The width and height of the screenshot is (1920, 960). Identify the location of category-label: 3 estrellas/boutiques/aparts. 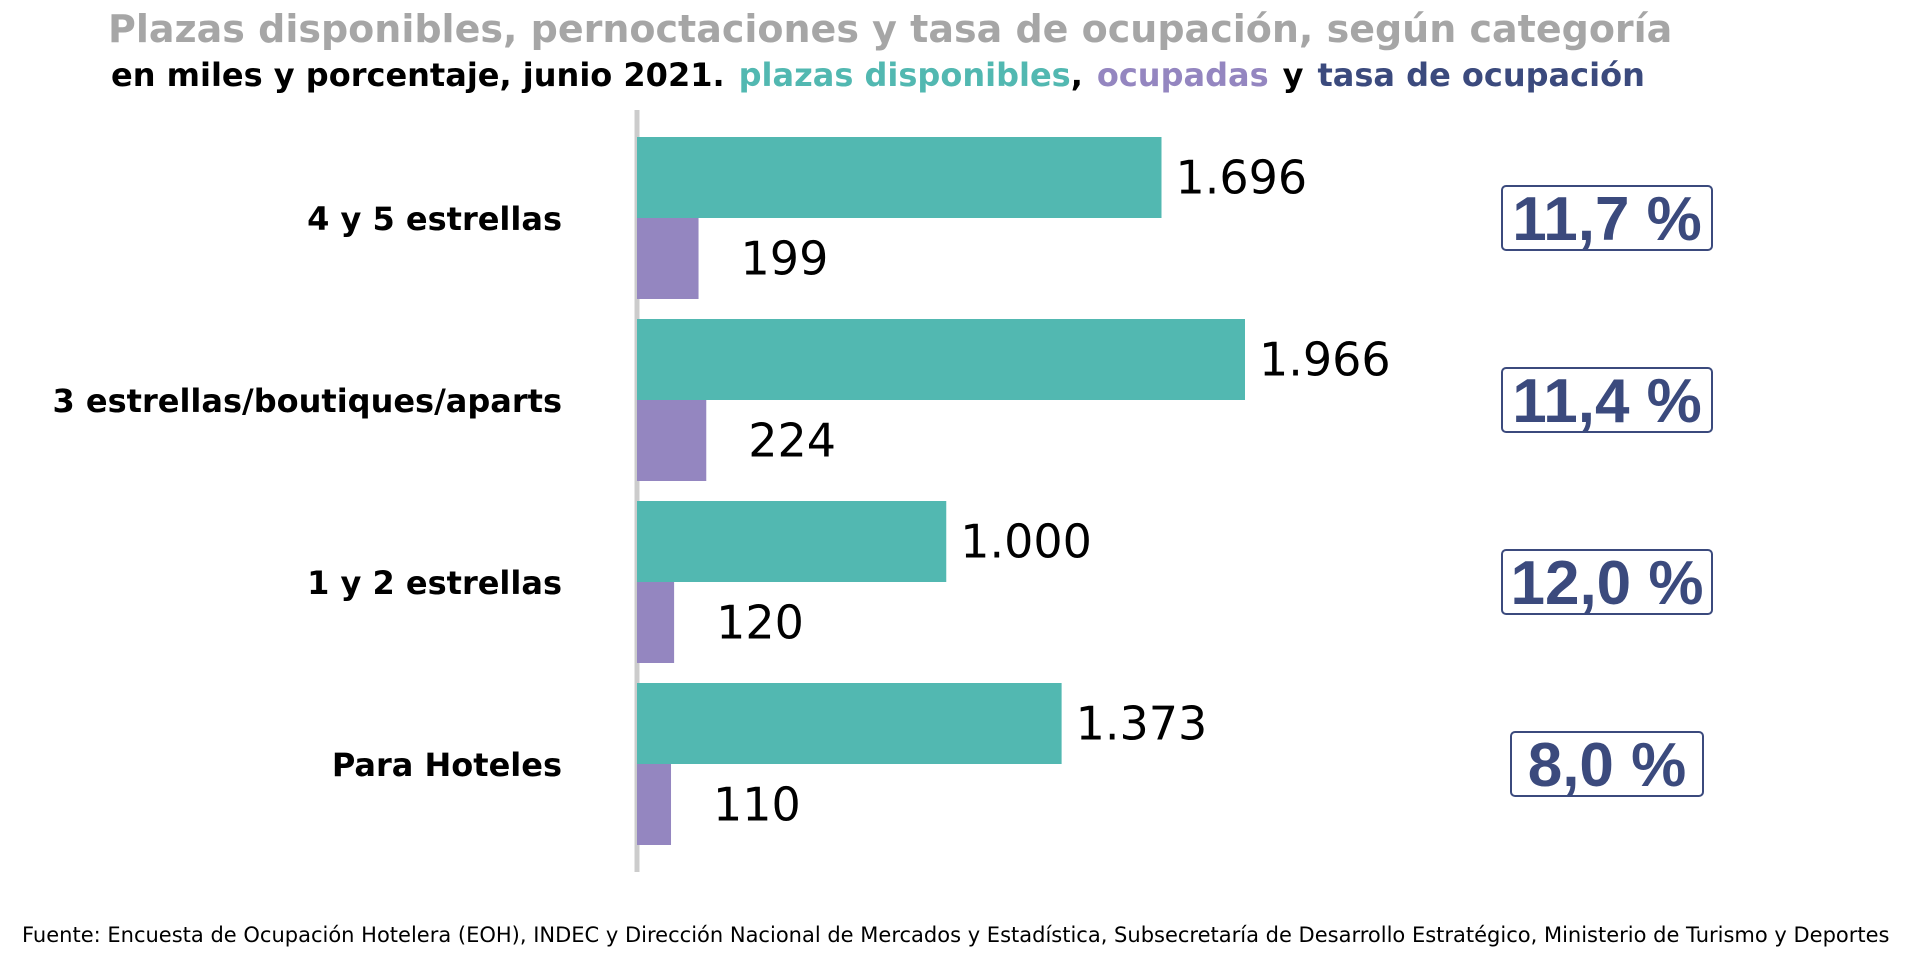
(307, 401).